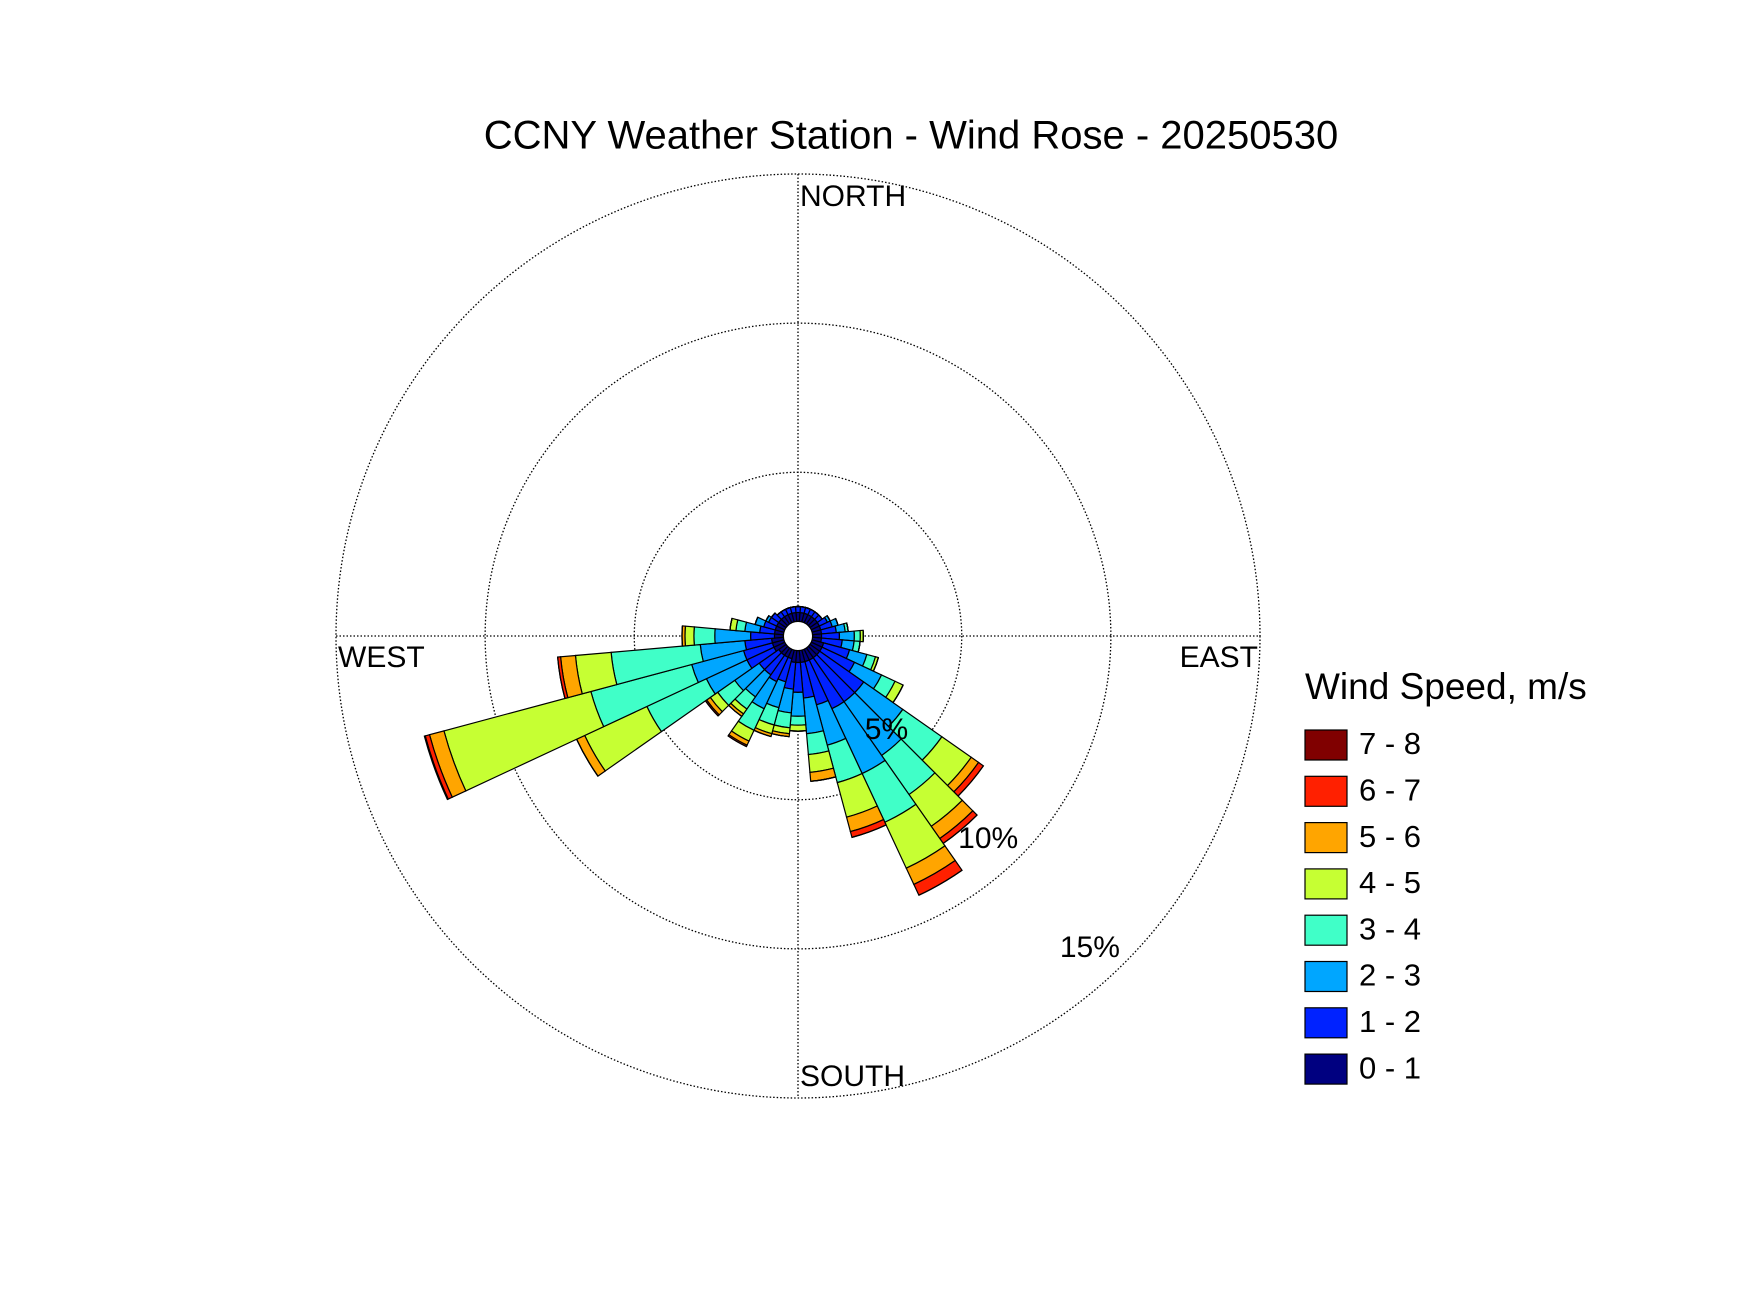  I want to click on legend-label: 6 - 7, so click(1390, 789).